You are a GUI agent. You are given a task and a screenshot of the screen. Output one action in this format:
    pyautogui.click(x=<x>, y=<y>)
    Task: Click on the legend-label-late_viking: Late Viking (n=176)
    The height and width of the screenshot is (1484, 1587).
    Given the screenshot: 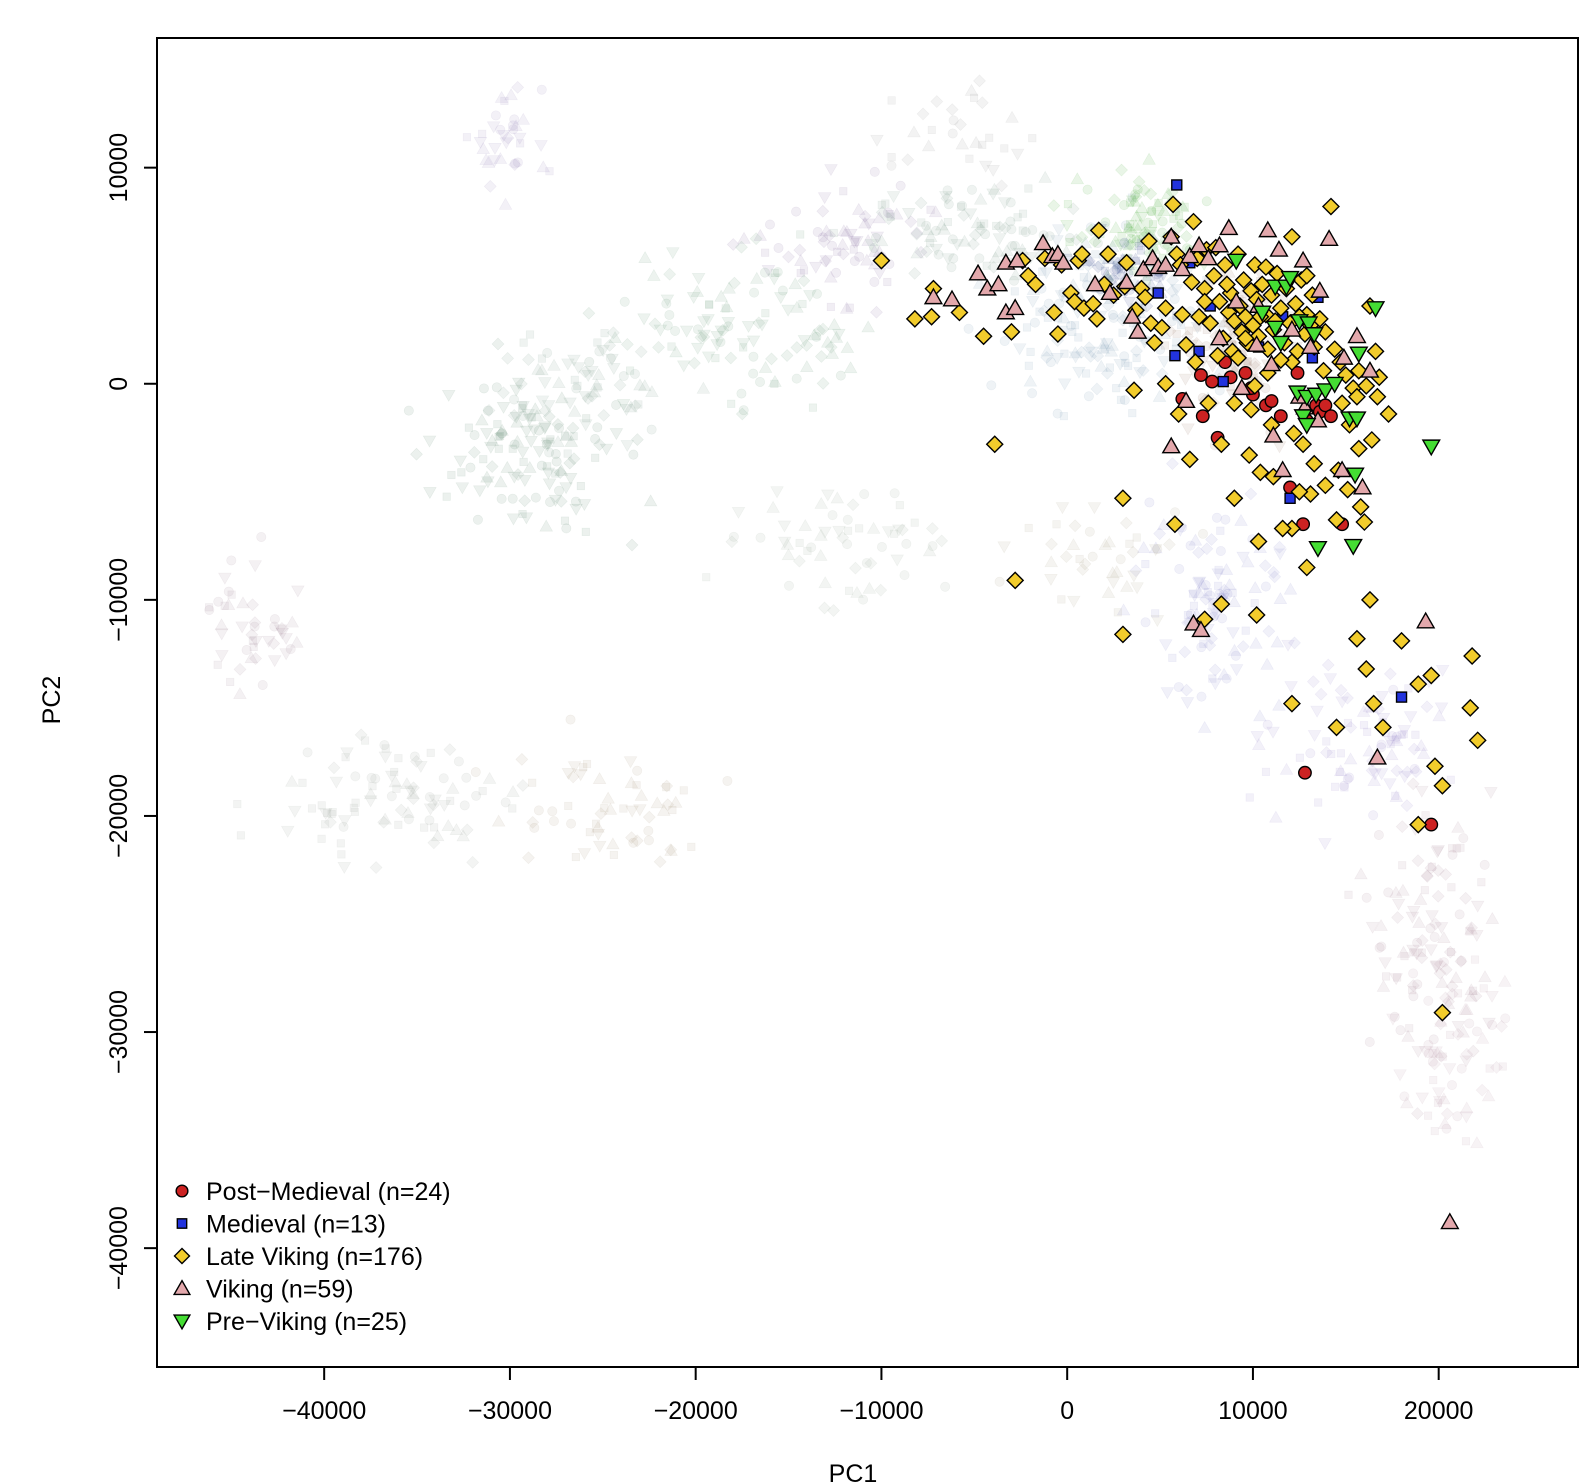 What is the action you would take?
    pyautogui.click(x=314, y=1257)
    